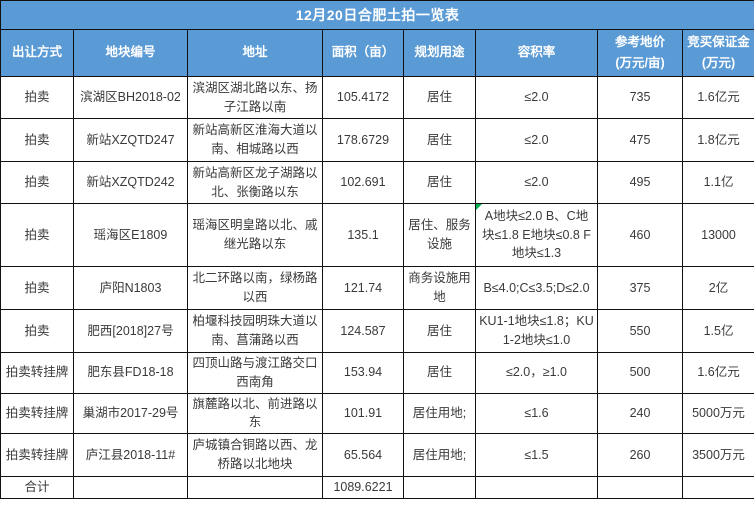 The height and width of the screenshot is (520, 754). What do you see at coordinates (37, 487) in the screenshot?
I see `total-label: 合计` at bounding box center [37, 487].